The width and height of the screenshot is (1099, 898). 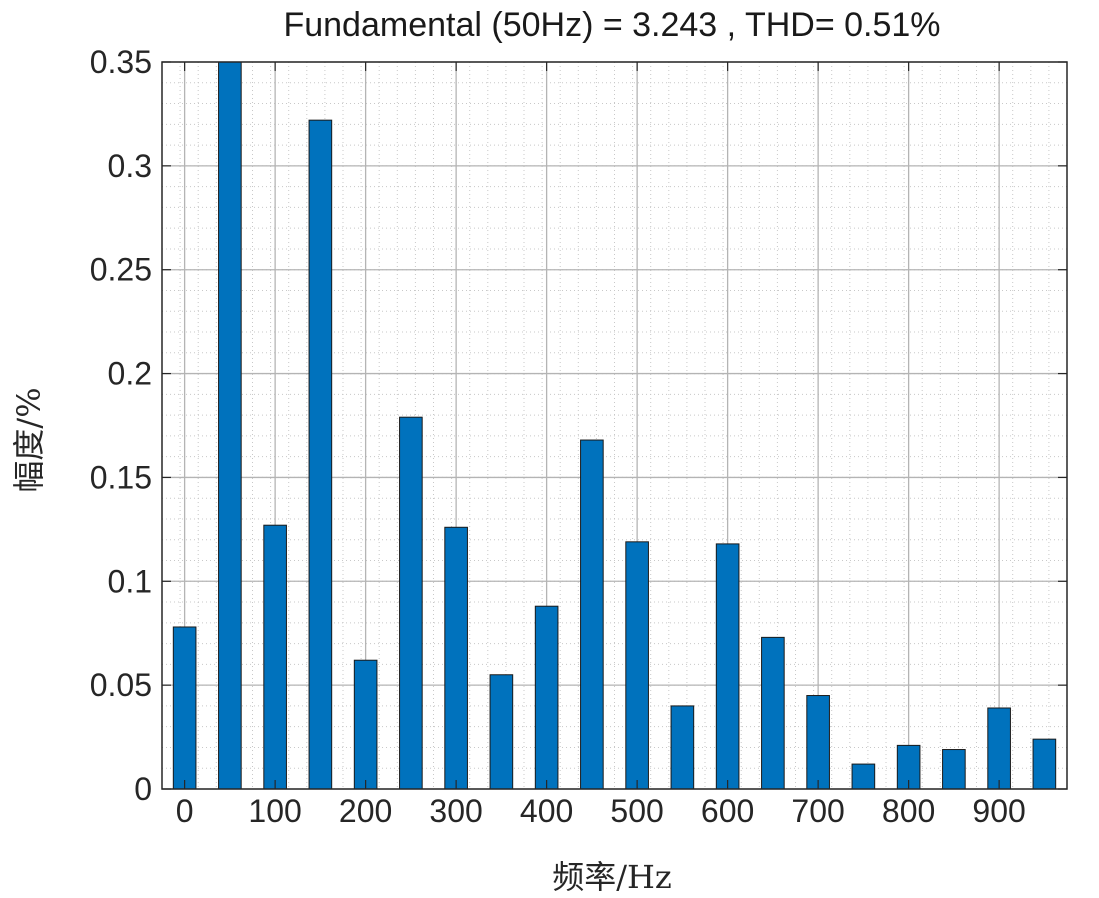 What do you see at coordinates (455, 811) in the screenshot?
I see `x-tick-label: 300` at bounding box center [455, 811].